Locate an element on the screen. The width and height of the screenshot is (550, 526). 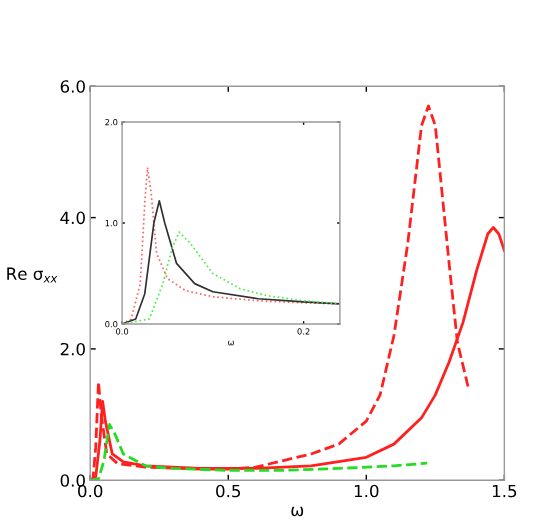
y-tick-label: 6.0 is located at coordinates (72, 86).